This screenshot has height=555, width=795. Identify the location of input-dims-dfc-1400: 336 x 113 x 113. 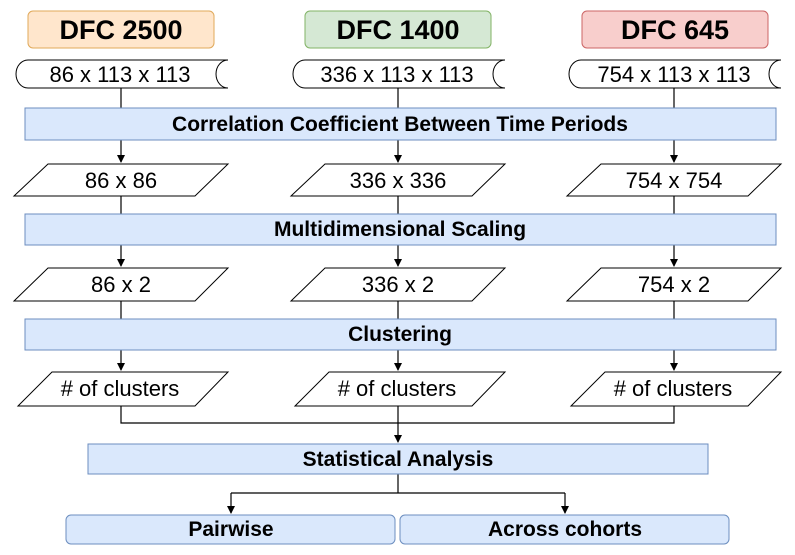
(396, 74).